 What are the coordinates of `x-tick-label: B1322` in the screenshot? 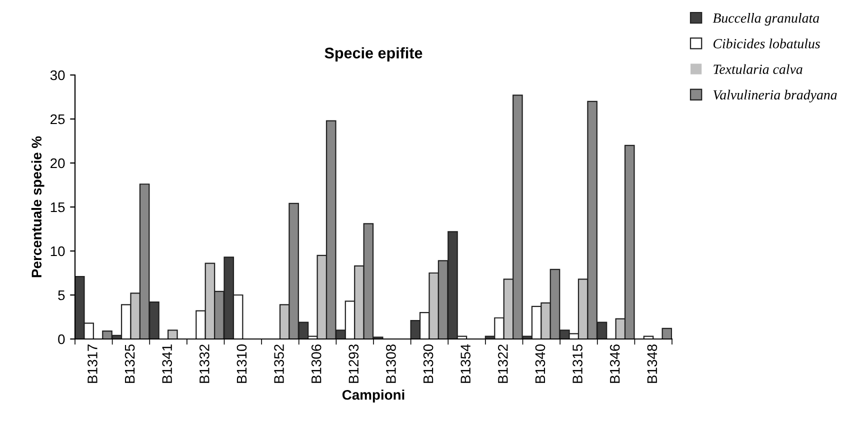 It's located at (503, 363).